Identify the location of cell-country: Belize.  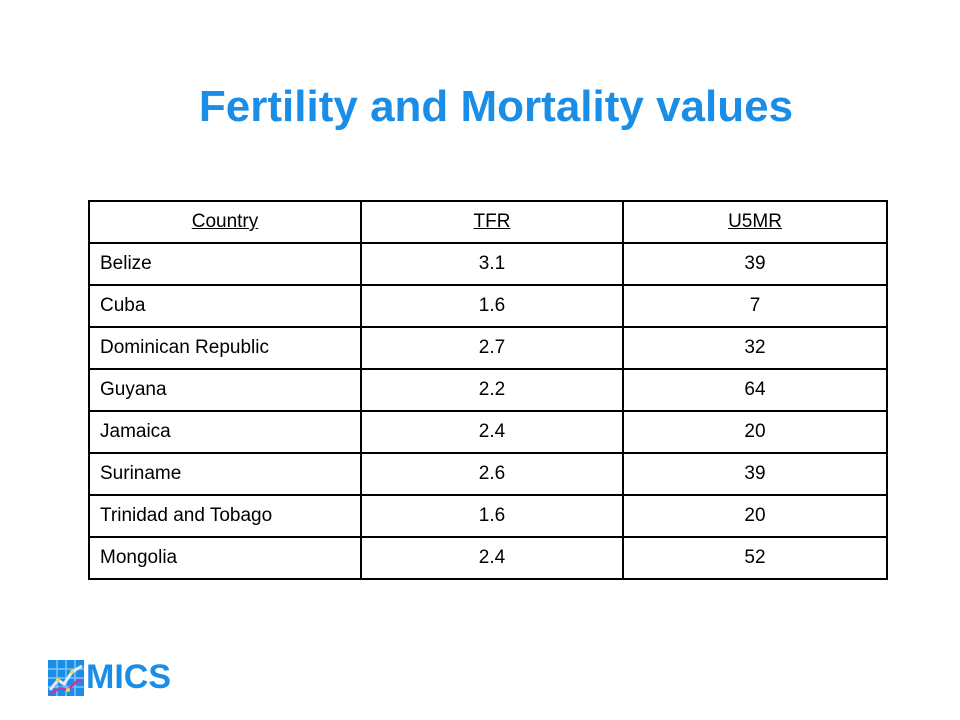
(225, 264).